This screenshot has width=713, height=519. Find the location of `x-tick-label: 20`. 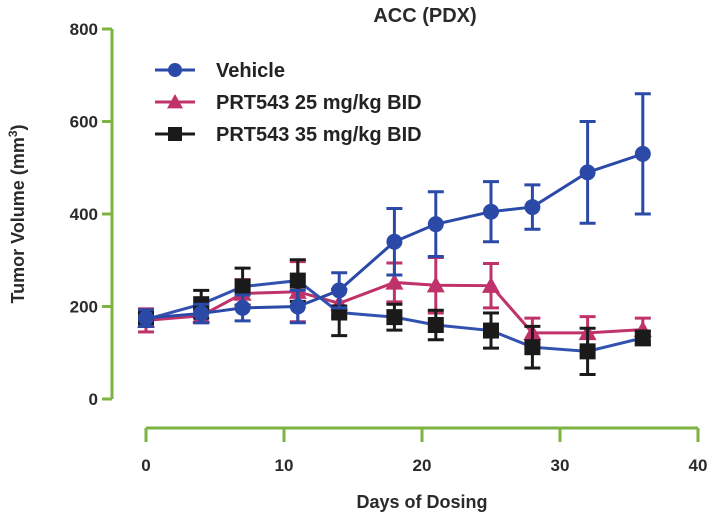

x-tick-label: 20 is located at coordinates (422, 465).